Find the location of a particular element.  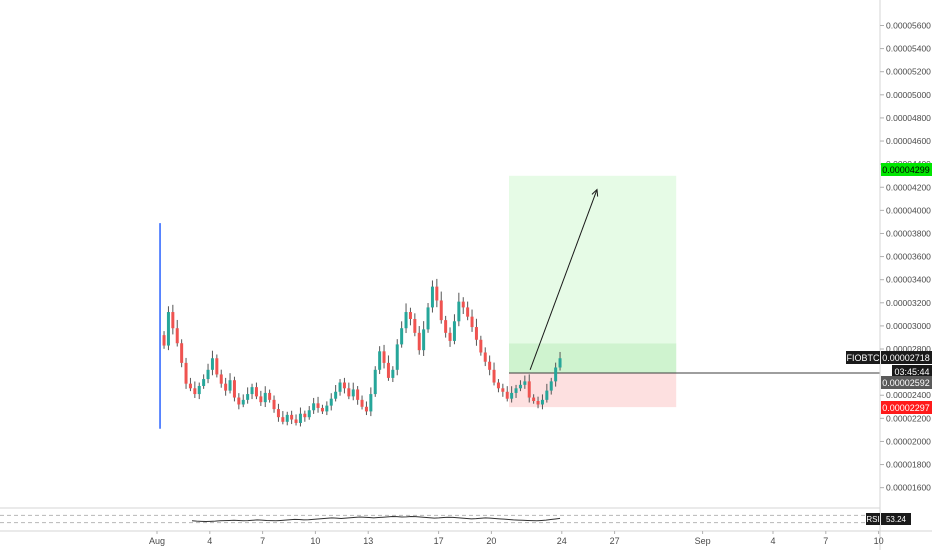

target-zone is located at coordinates (592, 274).